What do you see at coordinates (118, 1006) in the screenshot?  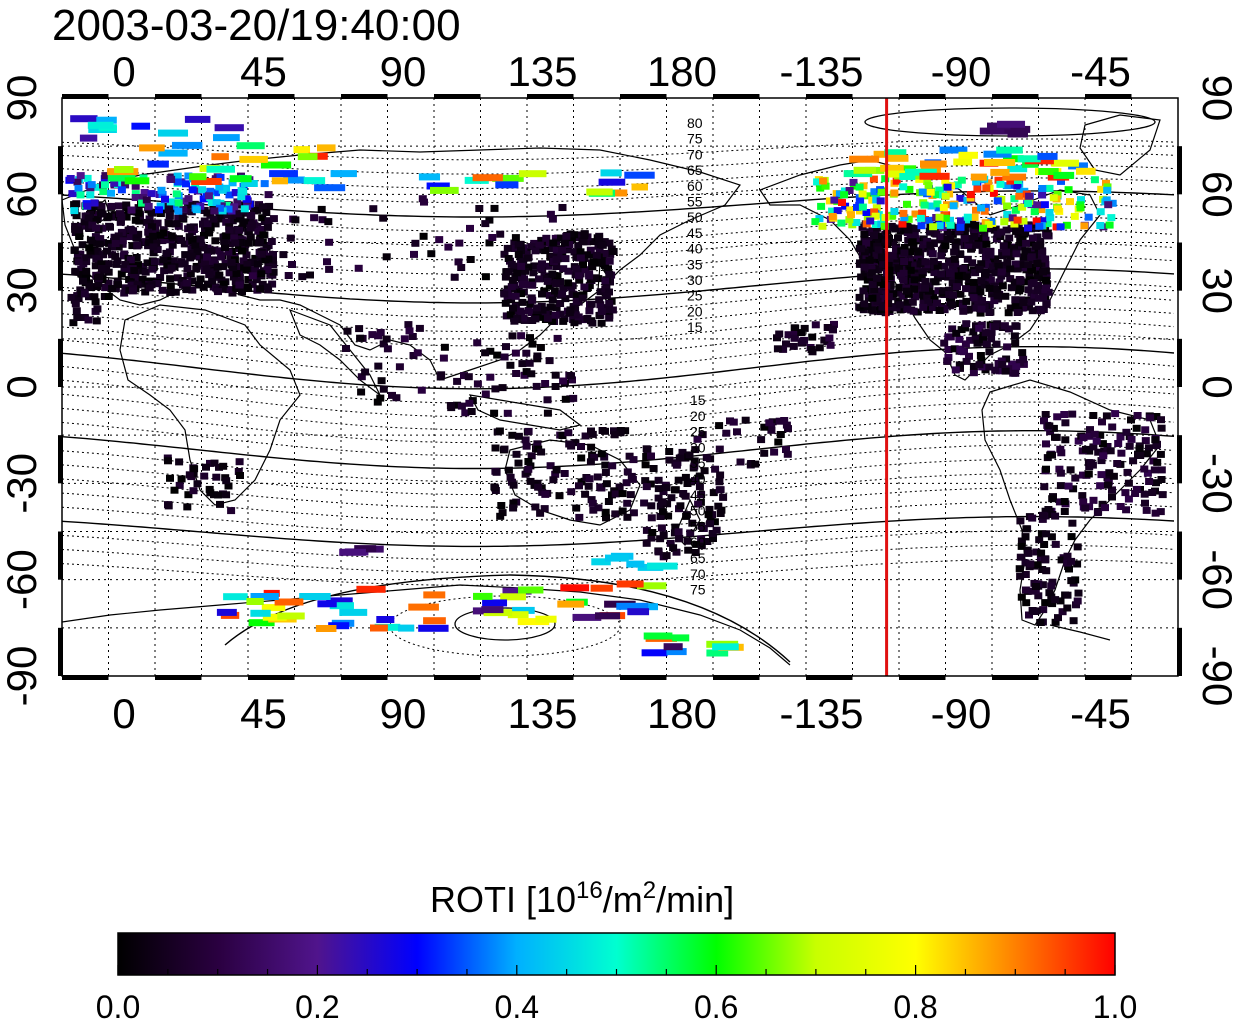 I see `colorbar-tick-label: 0.0` at bounding box center [118, 1006].